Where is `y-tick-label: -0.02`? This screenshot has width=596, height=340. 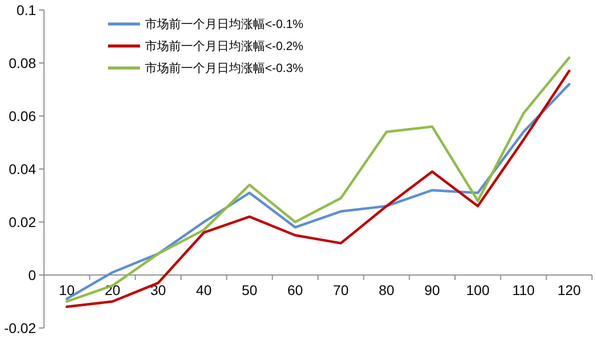
y-tick-label: -0.02 is located at coordinates (20, 328).